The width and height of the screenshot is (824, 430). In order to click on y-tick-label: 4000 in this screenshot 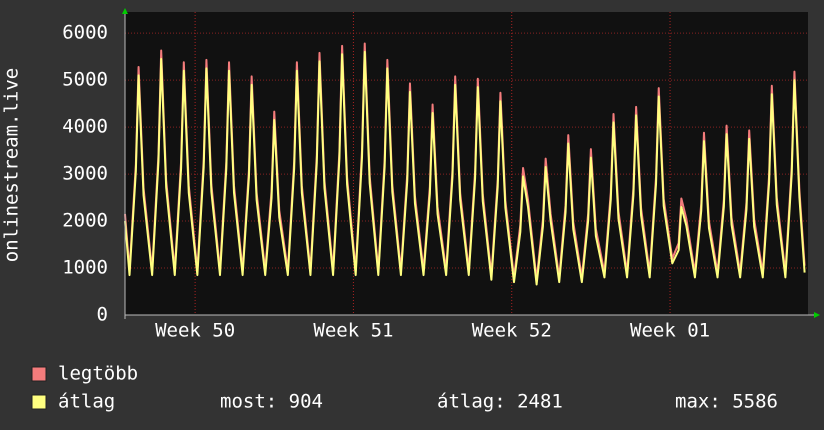, I will do `click(85, 127)`.